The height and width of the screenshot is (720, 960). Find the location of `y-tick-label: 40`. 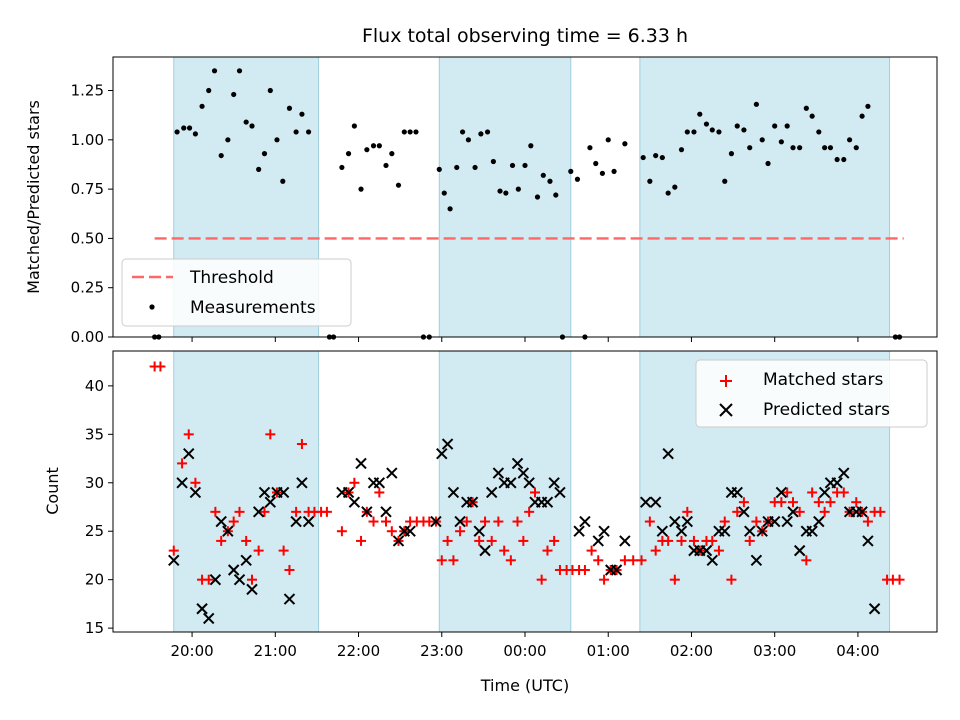

y-tick-label: 40 is located at coordinates (94, 386).